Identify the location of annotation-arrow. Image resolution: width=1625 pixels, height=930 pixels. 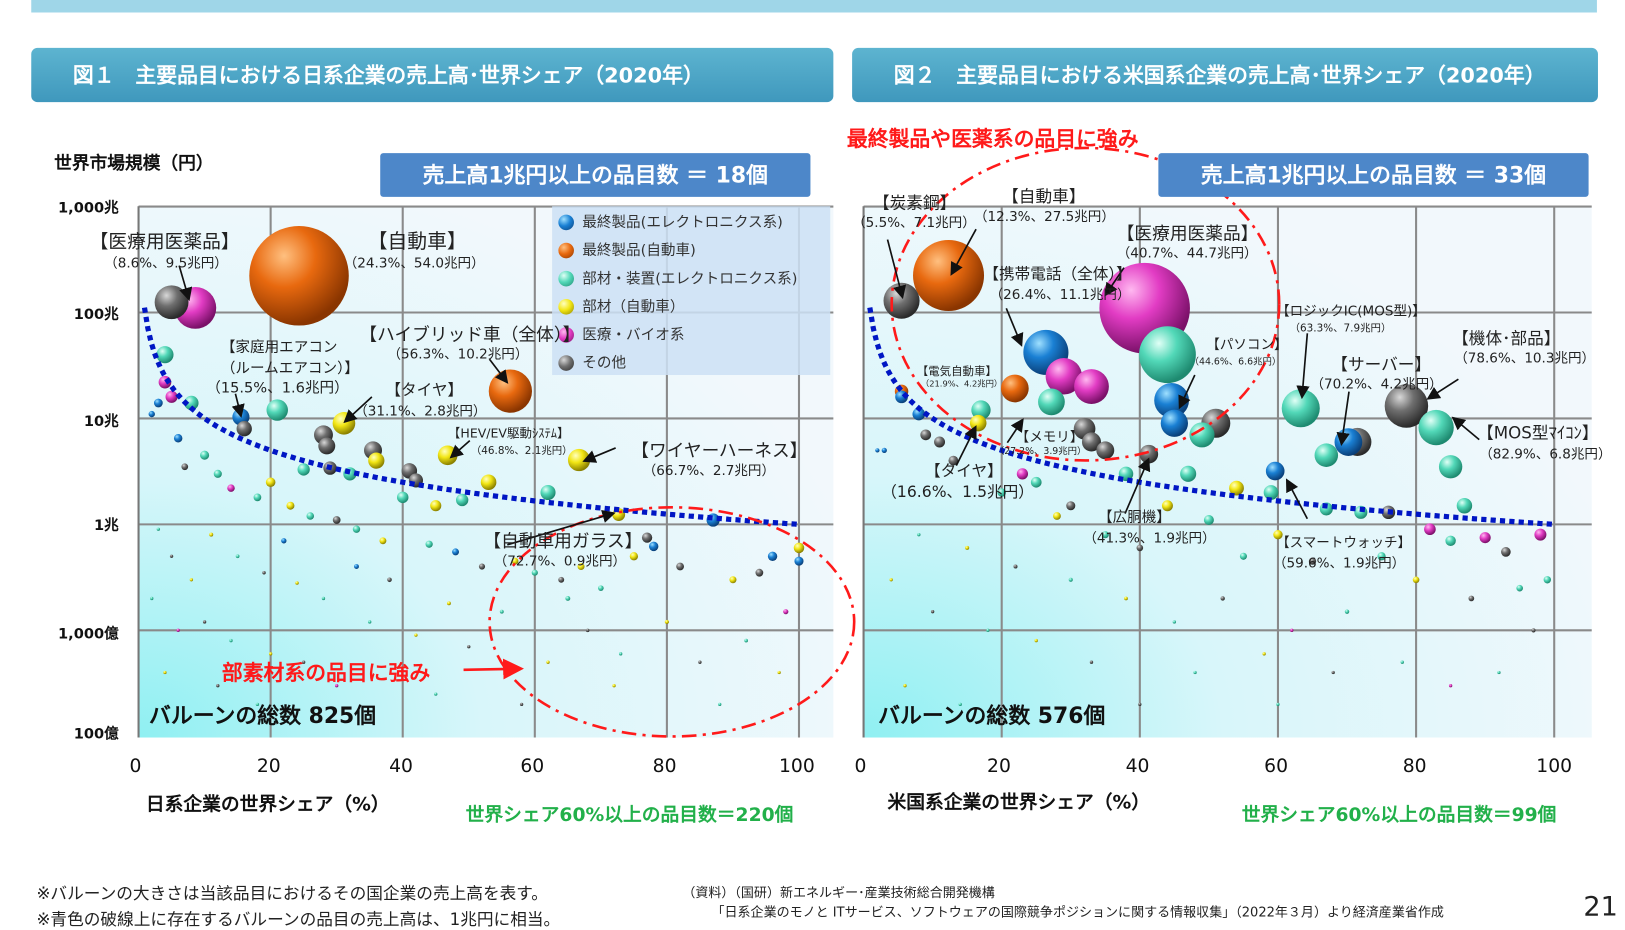
(493, 669).